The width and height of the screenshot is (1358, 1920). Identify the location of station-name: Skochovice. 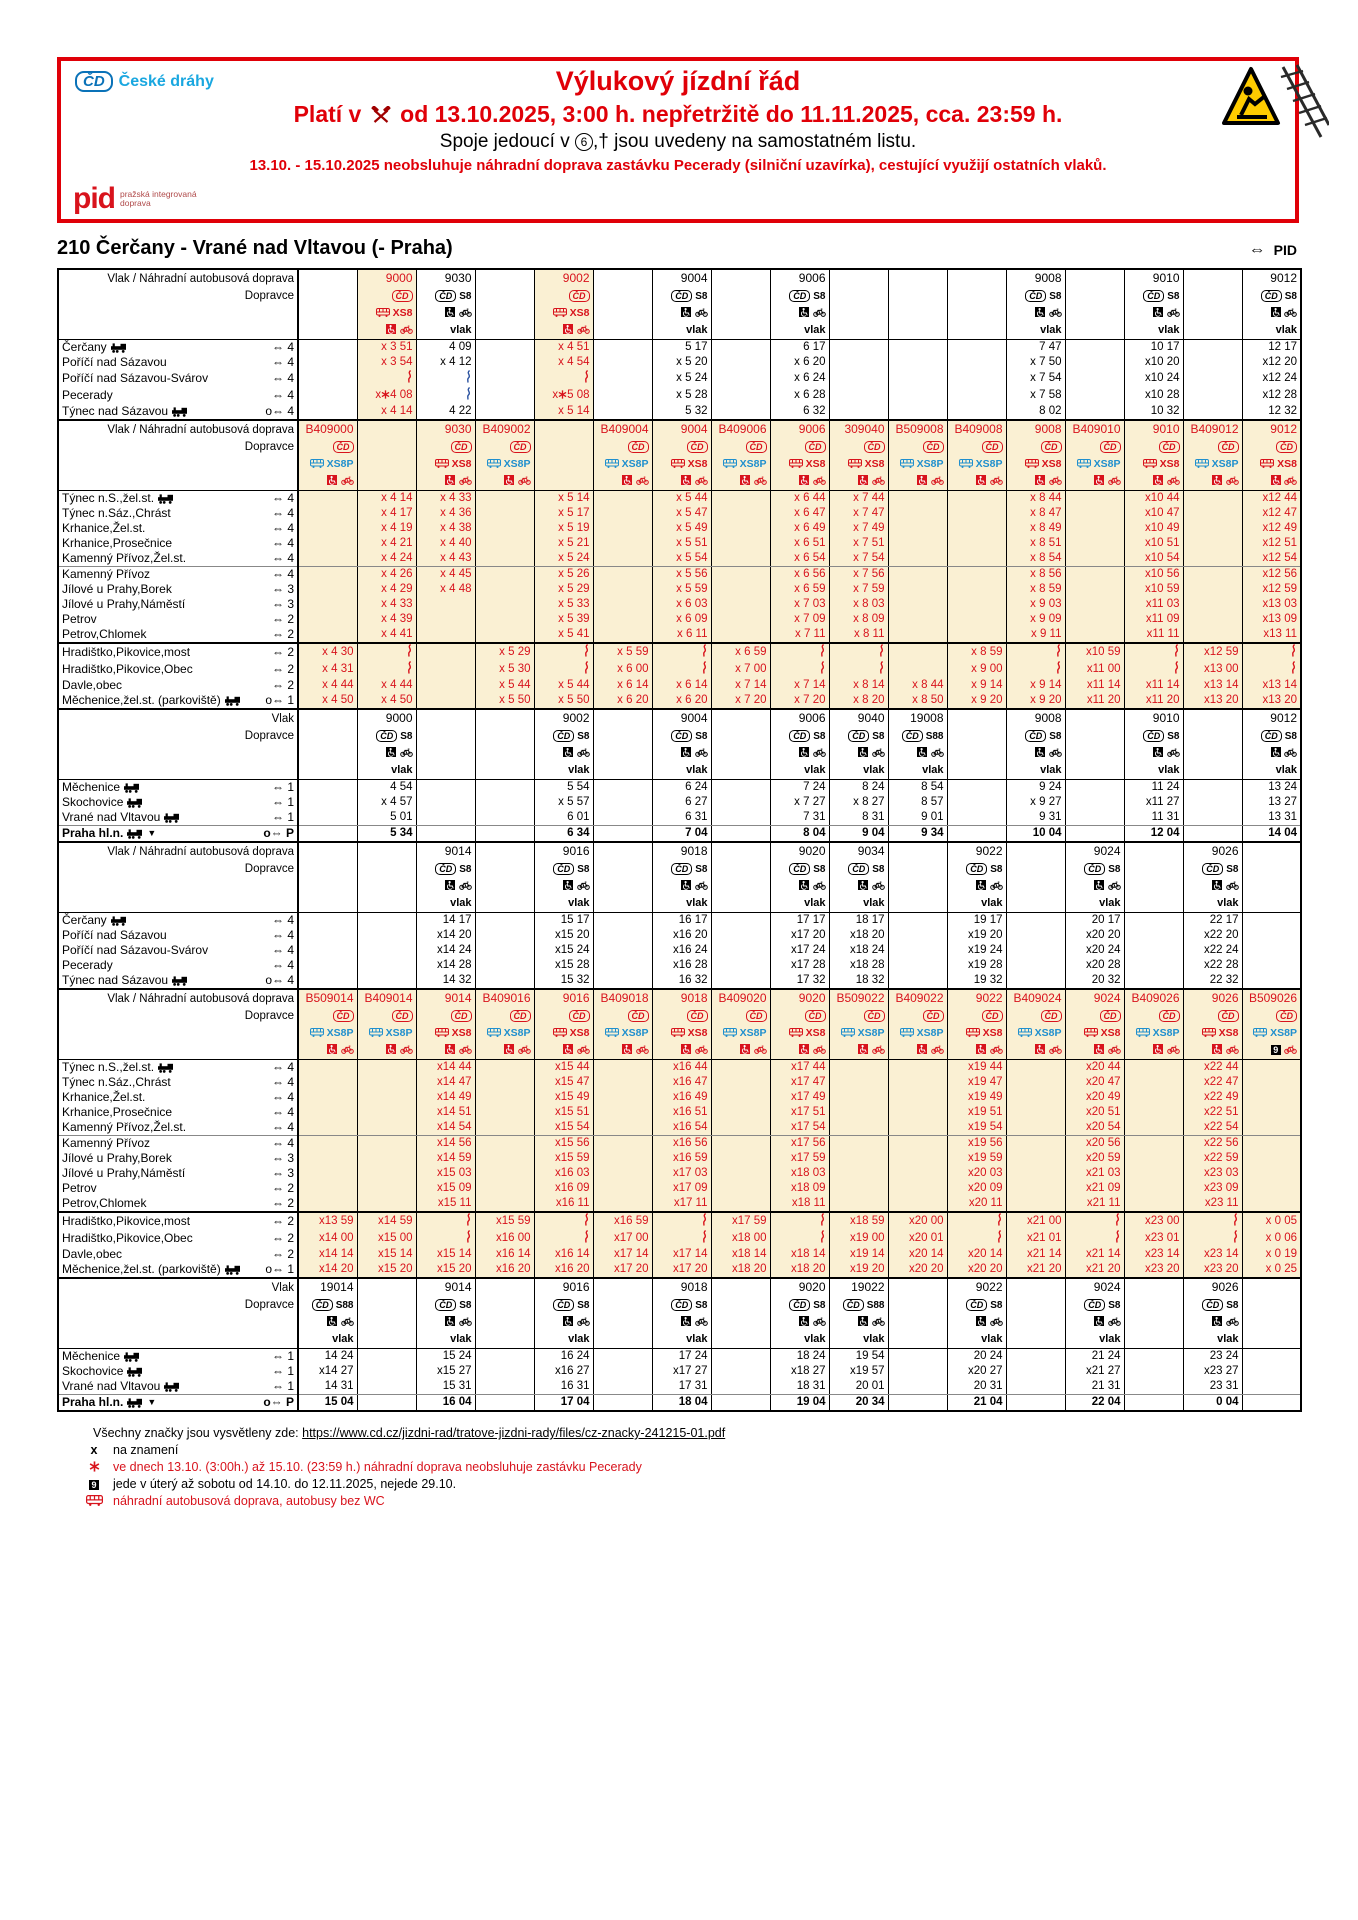
(93, 1371).